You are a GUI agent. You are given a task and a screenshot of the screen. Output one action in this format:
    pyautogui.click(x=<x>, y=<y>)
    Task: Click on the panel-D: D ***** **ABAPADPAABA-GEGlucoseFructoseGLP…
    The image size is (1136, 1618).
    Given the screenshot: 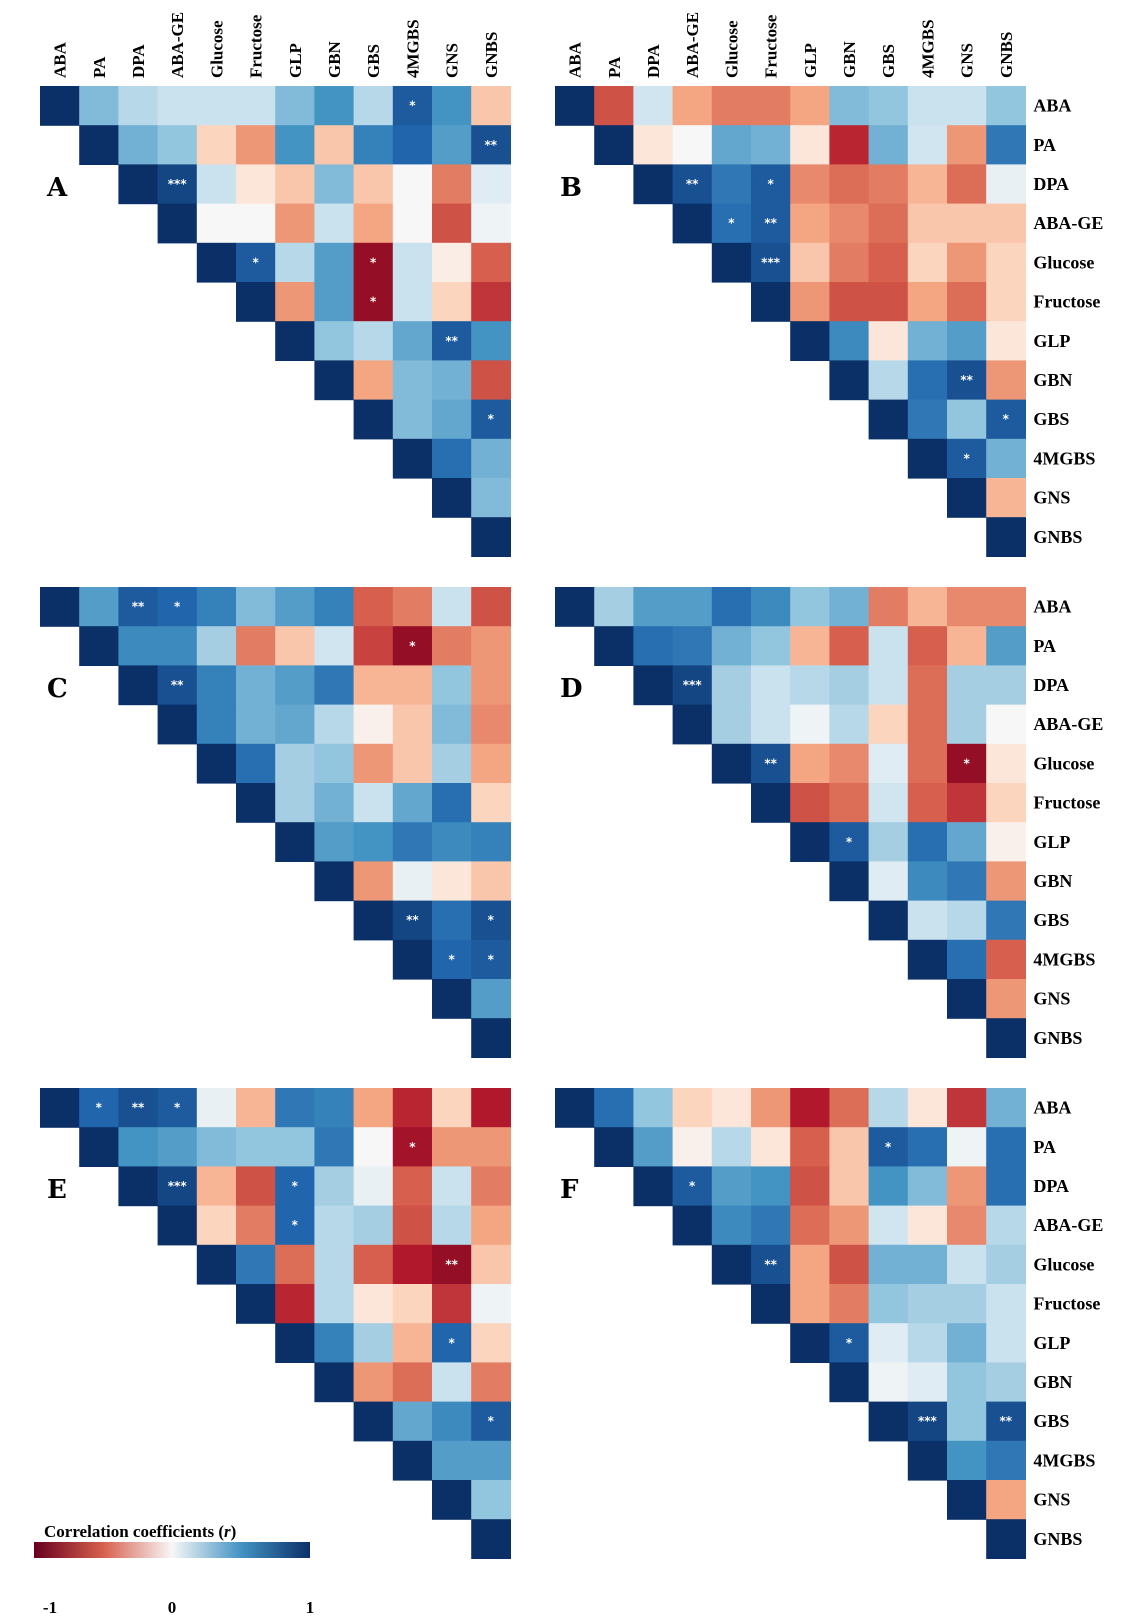 What is the action you would take?
    pyautogui.click(x=829, y=822)
    